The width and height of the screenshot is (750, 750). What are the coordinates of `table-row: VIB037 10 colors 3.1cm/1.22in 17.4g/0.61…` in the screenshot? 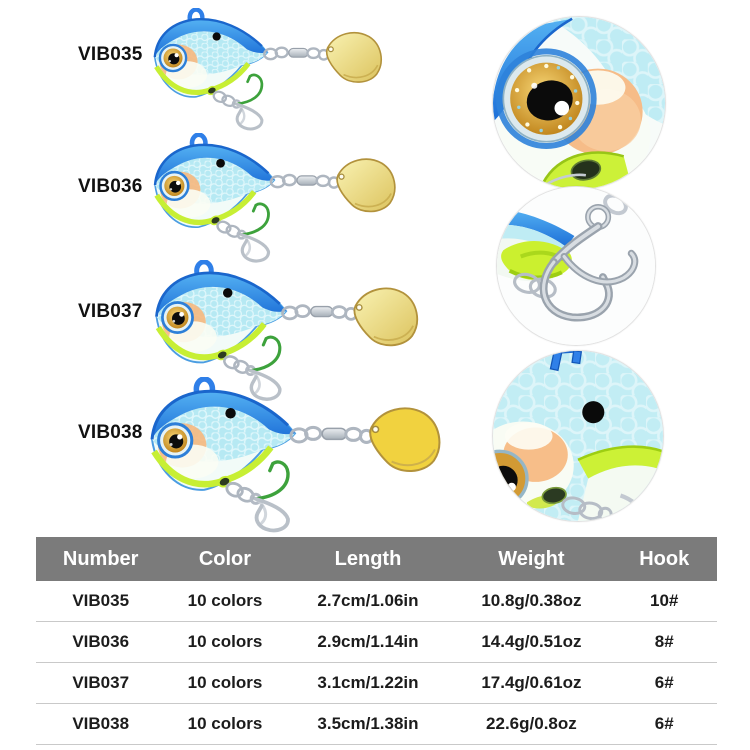 It's located at (376, 683).